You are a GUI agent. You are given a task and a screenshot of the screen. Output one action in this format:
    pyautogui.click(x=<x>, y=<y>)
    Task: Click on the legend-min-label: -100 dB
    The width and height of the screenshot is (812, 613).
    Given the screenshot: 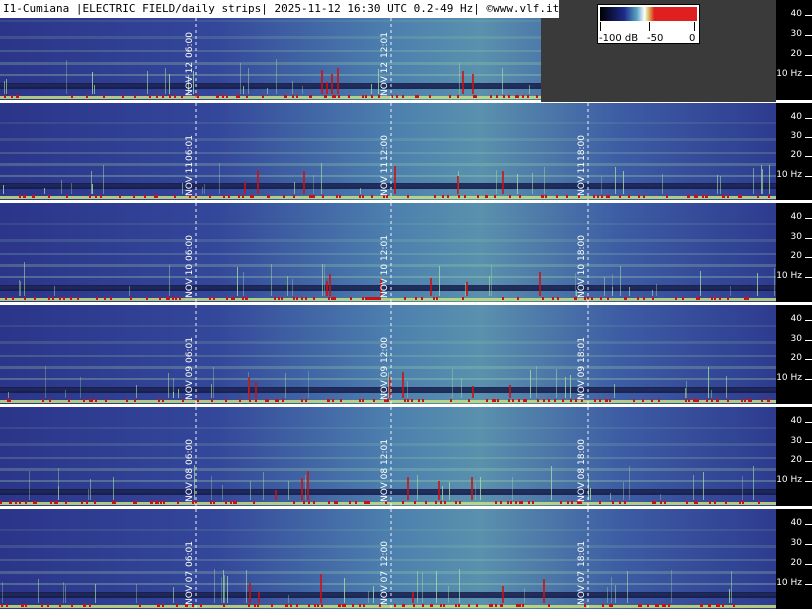 What is the action you would take?
    pyautogui.click(x=619, y=38)
    